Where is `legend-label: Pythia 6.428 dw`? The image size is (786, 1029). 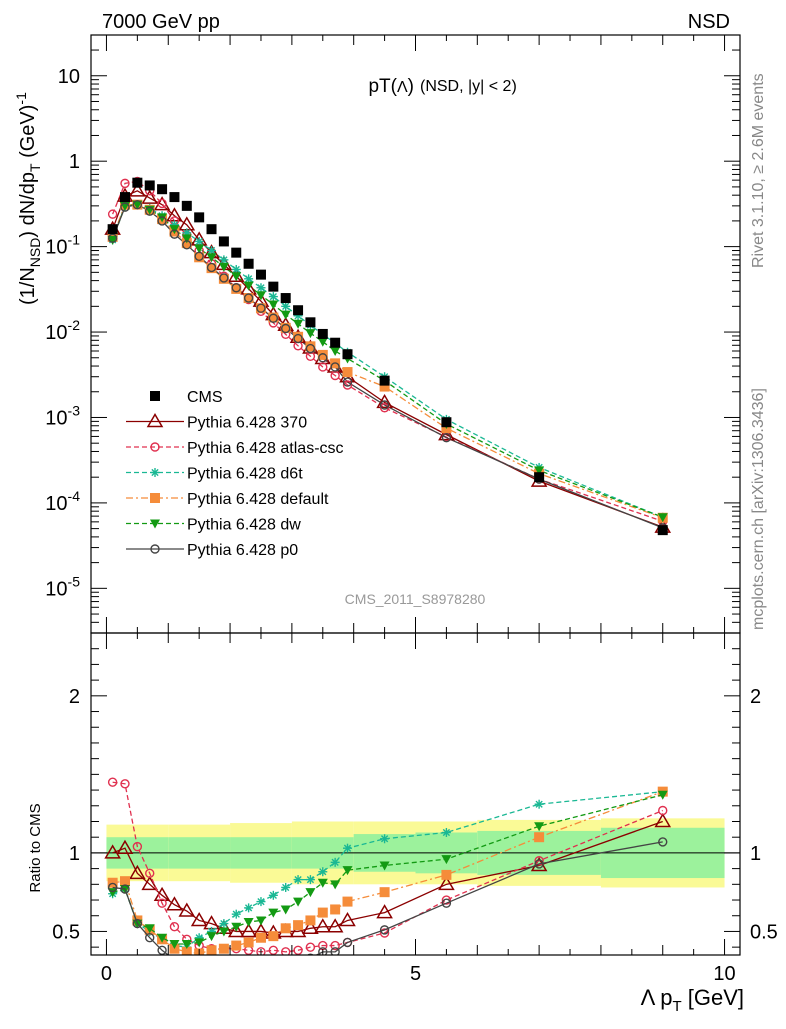 legend-label: Pythia 6.428 dw is located at coordinates (244, 525).